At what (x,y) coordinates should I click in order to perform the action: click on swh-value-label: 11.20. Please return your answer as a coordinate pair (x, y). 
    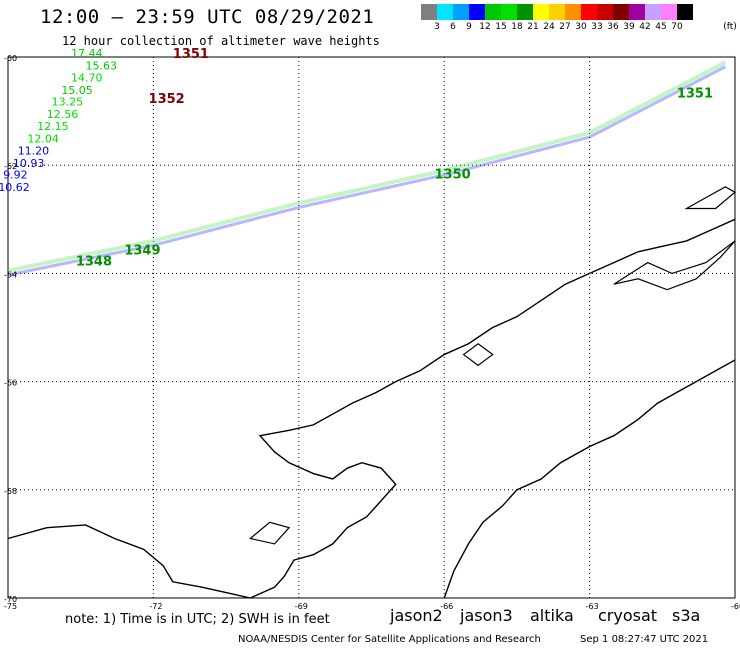
    Looking at the image, I should click on (34, 150).